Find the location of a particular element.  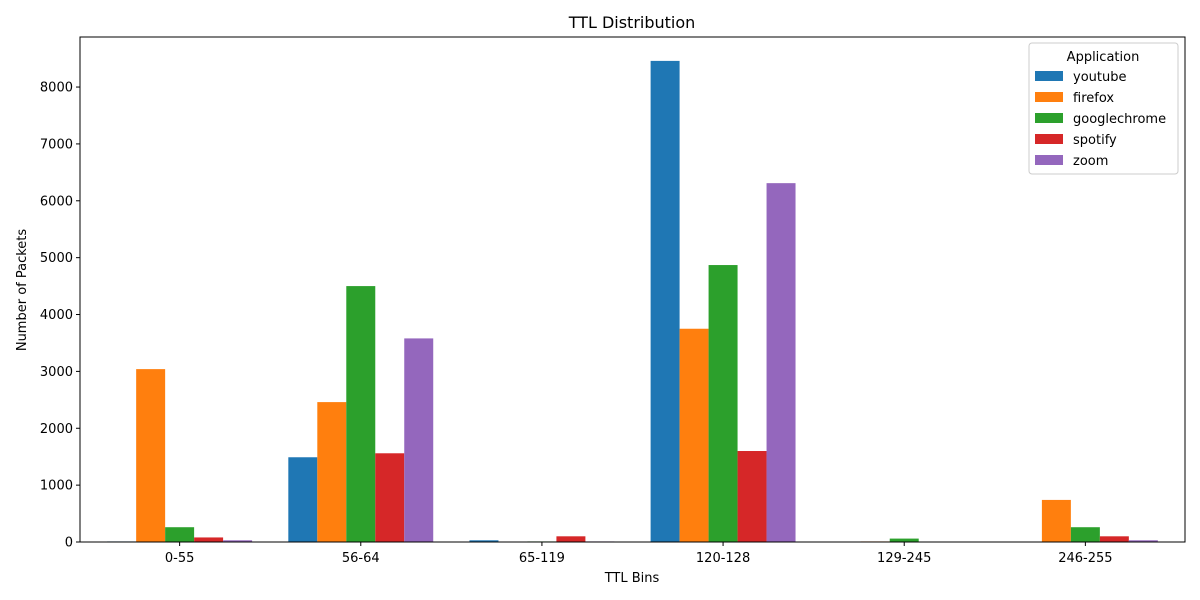

x-axis: 0-55 56-64 65-119 120-128 129-245 246-255 is located at coordinates (639, 554).